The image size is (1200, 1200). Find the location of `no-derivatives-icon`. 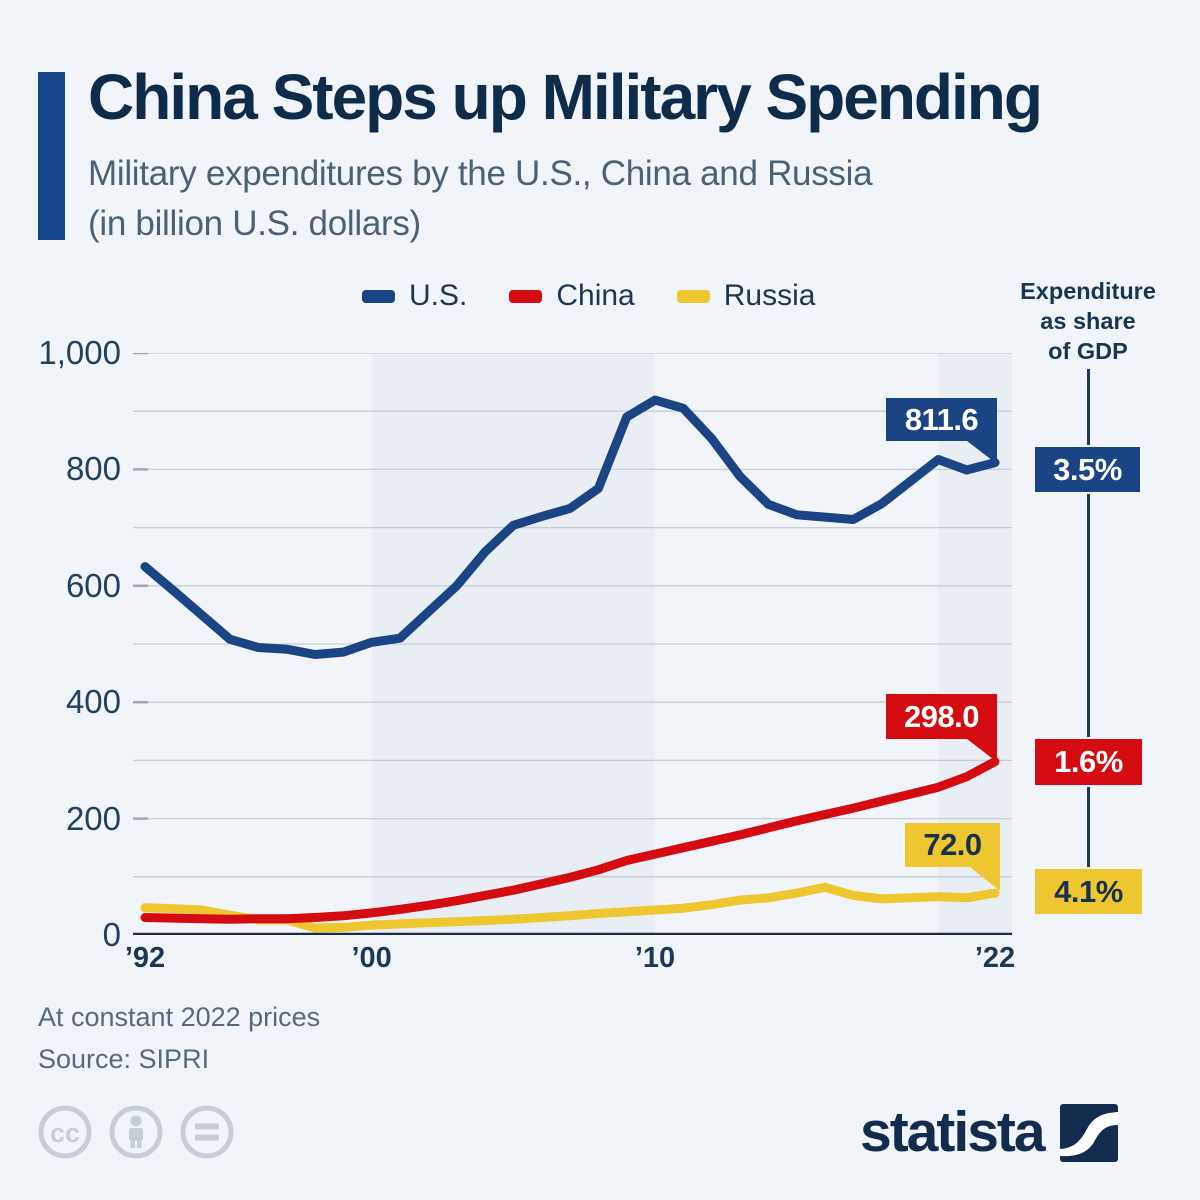

no-derivatives-icon is located at coordinates (207, 1132).